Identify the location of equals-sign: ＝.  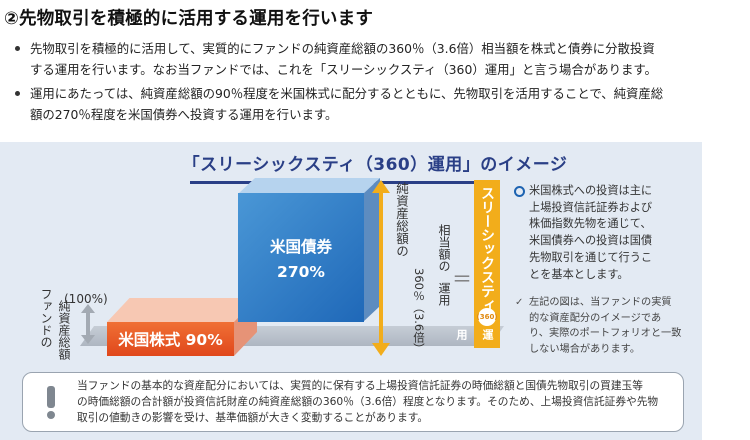
(462, 279).